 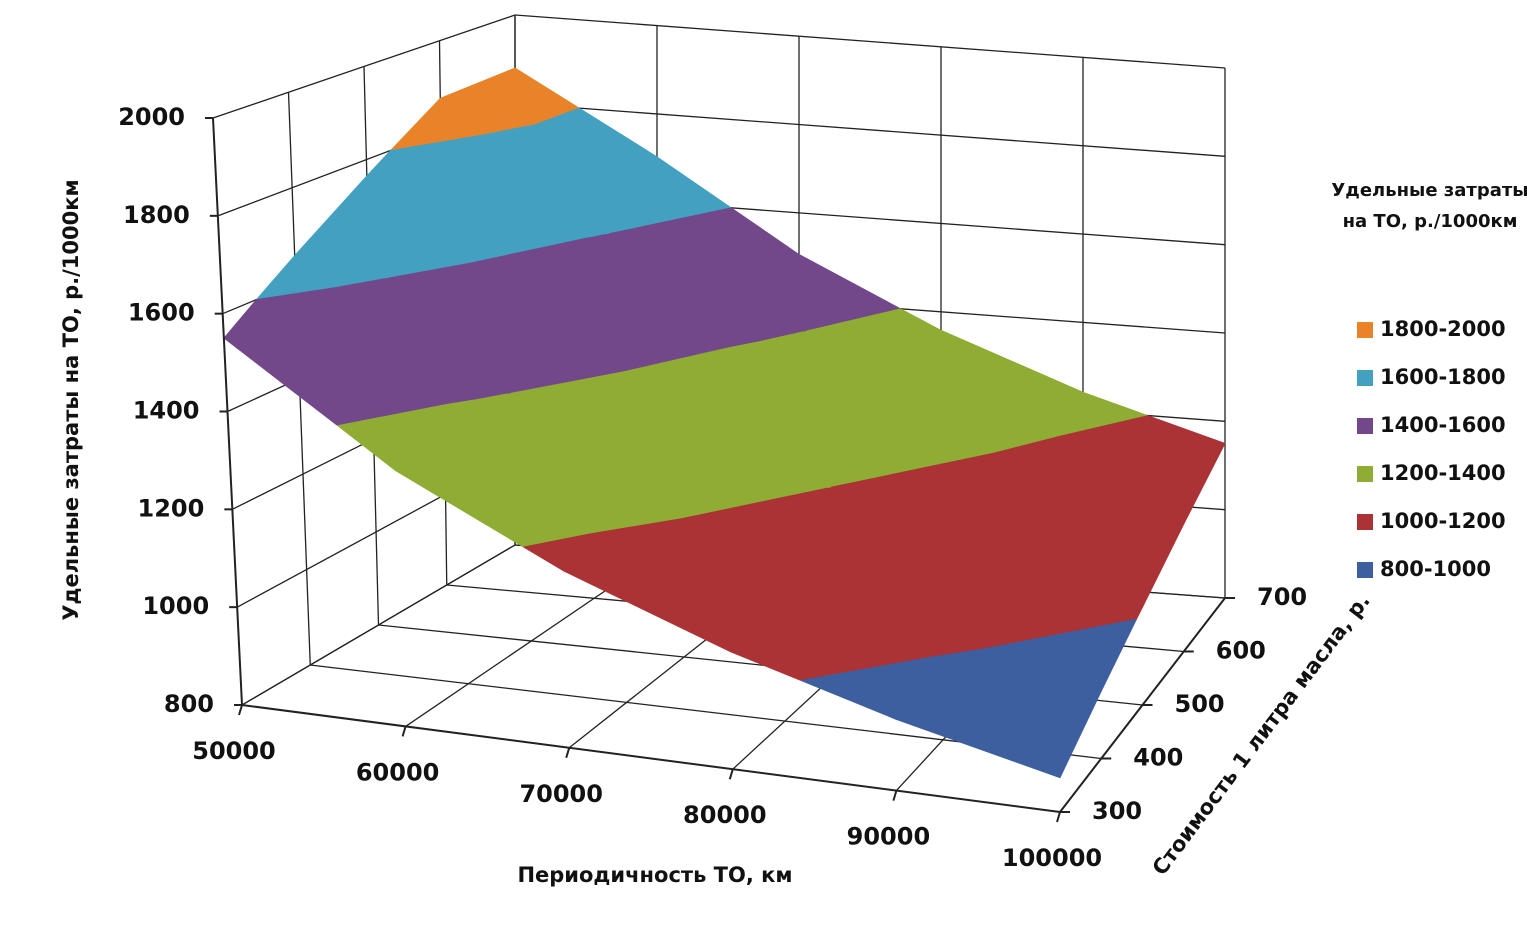 What do you see at coordinates (1117, 811) in the screenshot?
I see `y-tick-label: 300` at bounding box center [1117, 811].